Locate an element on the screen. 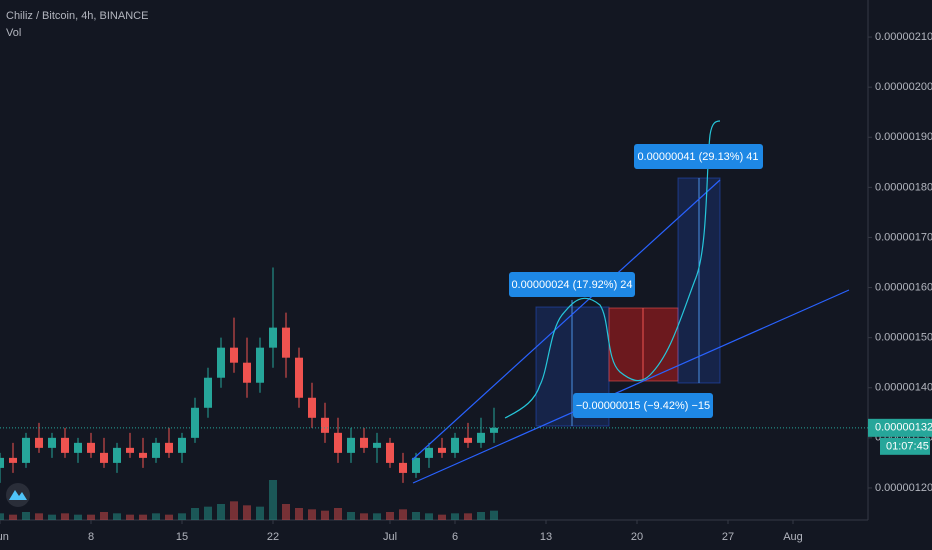  y-tick-label: 0.00000210 is located at coordinates (903, 37).